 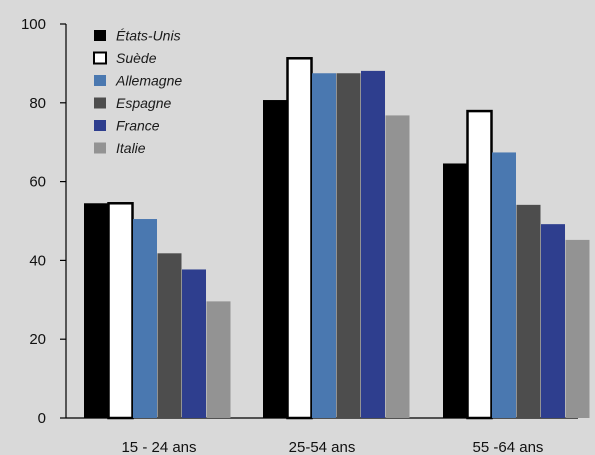 I want to click on bar--tats-unis-3, so click(x=455, y=290).